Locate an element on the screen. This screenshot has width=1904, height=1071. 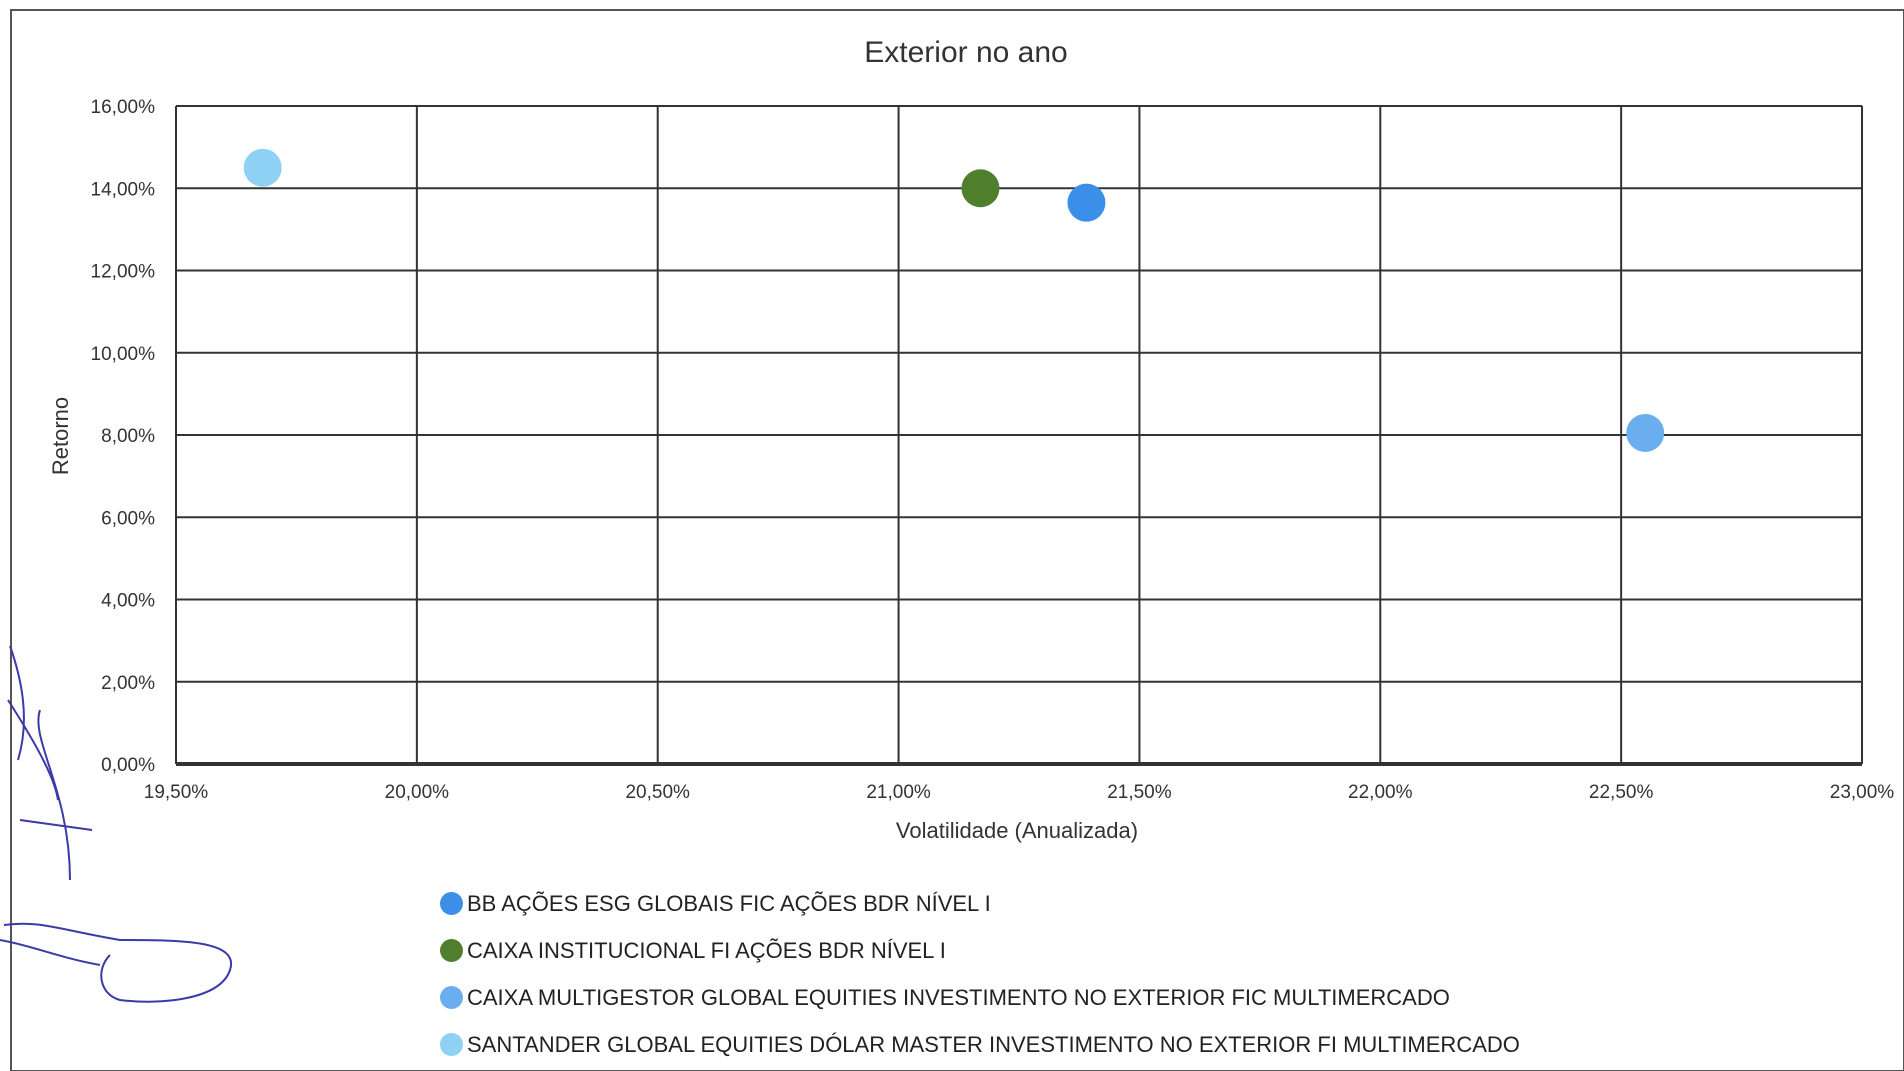
legend-item: CAIXA INSTITUCIONAL FI AÇÕES BDR NÍVEL I is located at coordinates (980, 950).